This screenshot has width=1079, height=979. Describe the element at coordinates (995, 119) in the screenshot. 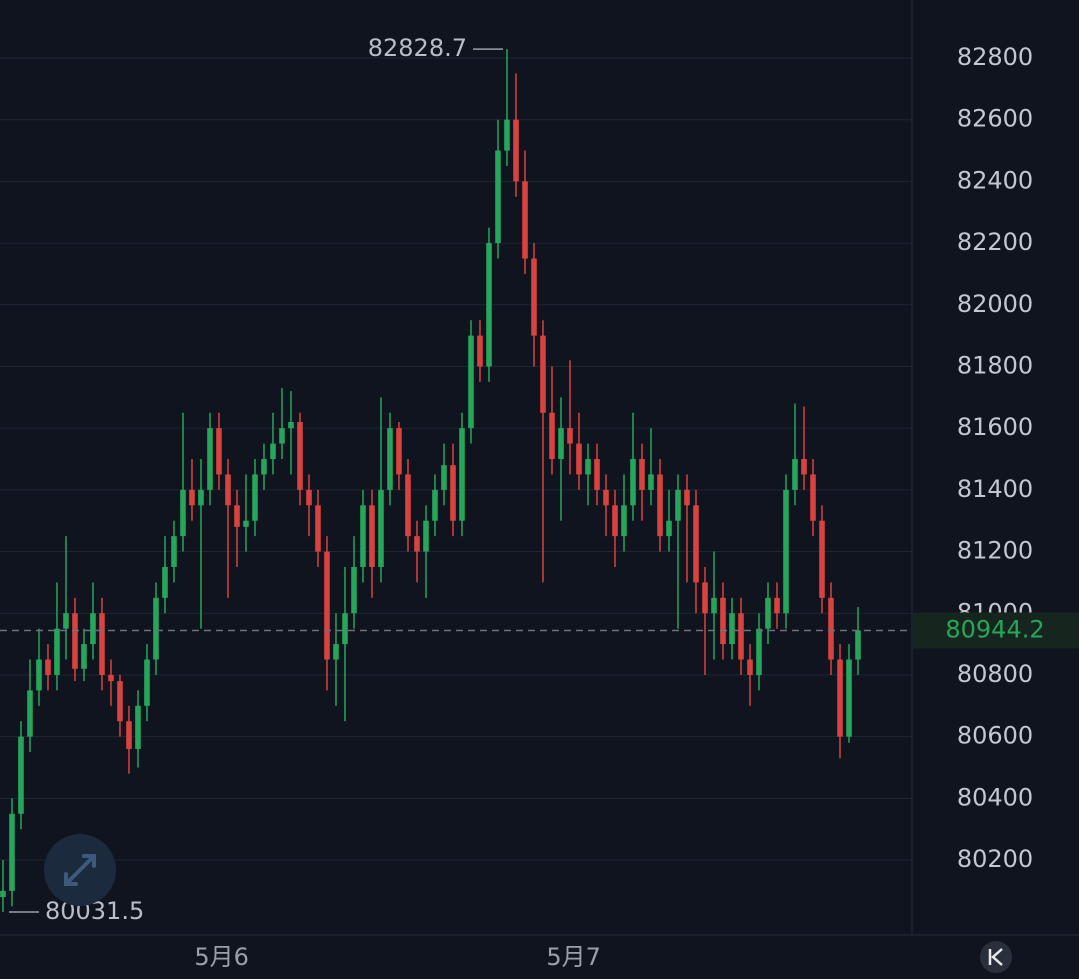

I see `y-tick-label: 82600` at that location.